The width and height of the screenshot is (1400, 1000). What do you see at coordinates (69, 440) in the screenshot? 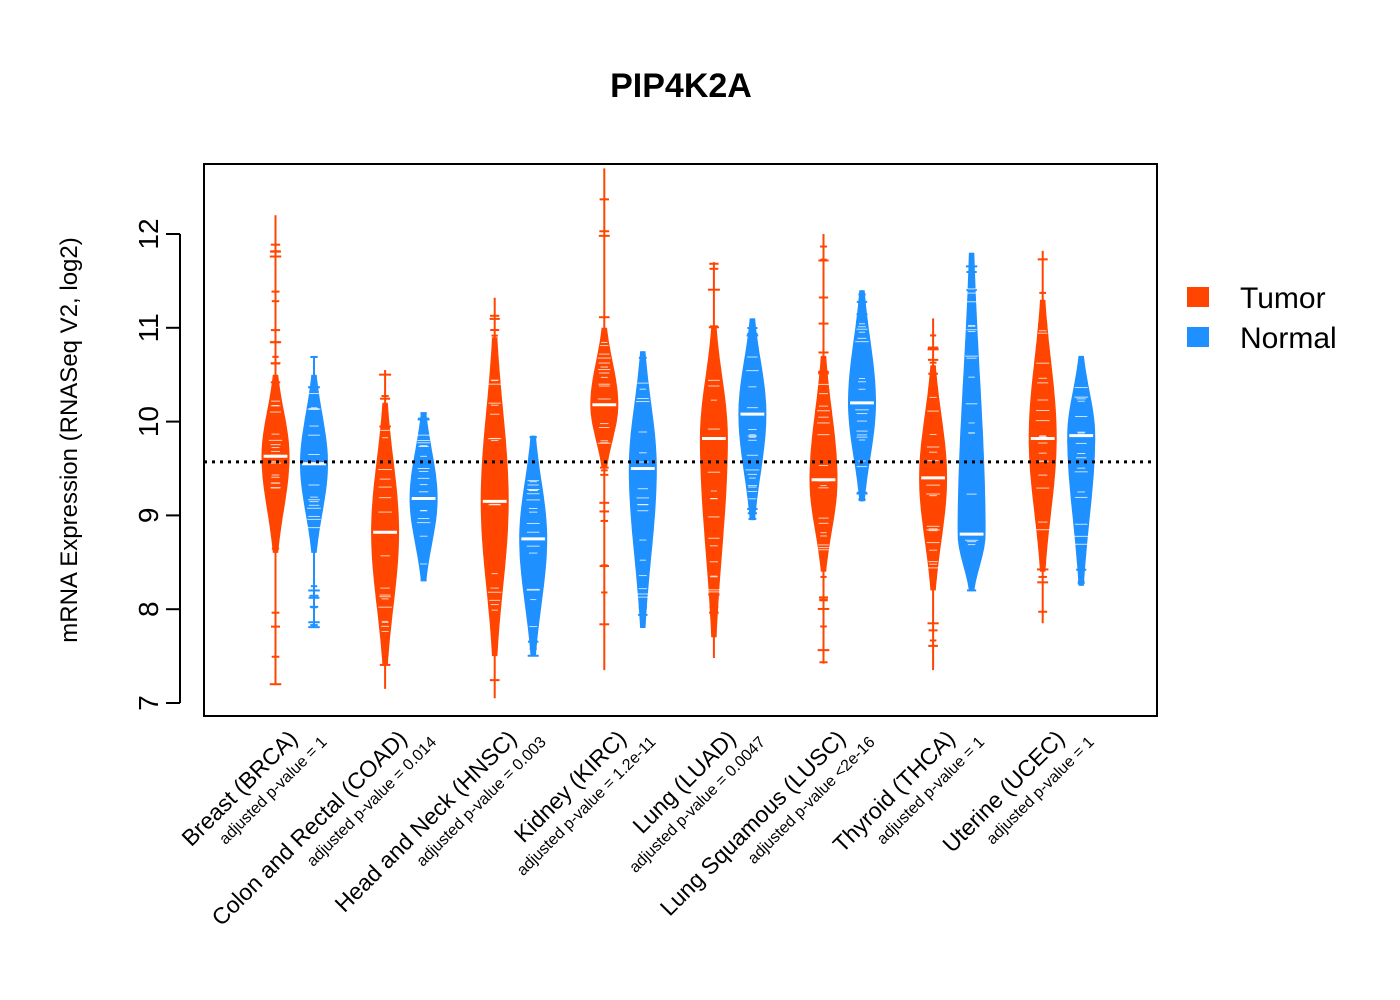
I see `y-axis-label: mRNA Expression (RNASeq V2, log2)` at bounding box center [69, 440].